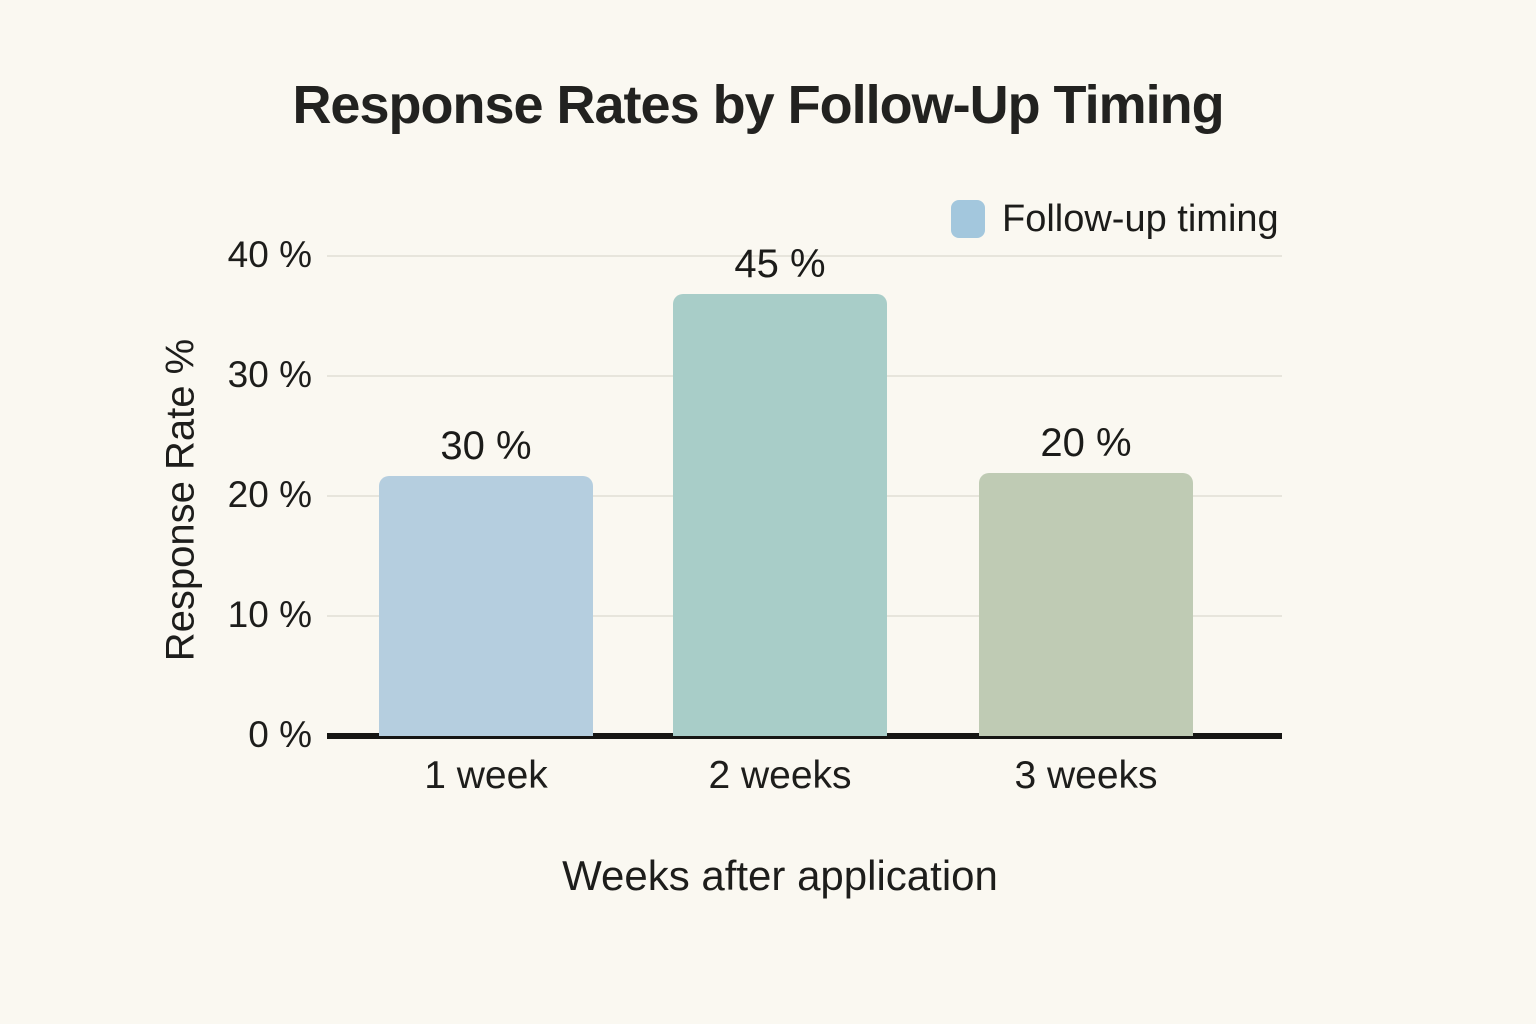  Describe the element at coordinates (758, 105) in the screenshot. I see `chart-title: Response Rates by Follow-Up Timing` at that location.